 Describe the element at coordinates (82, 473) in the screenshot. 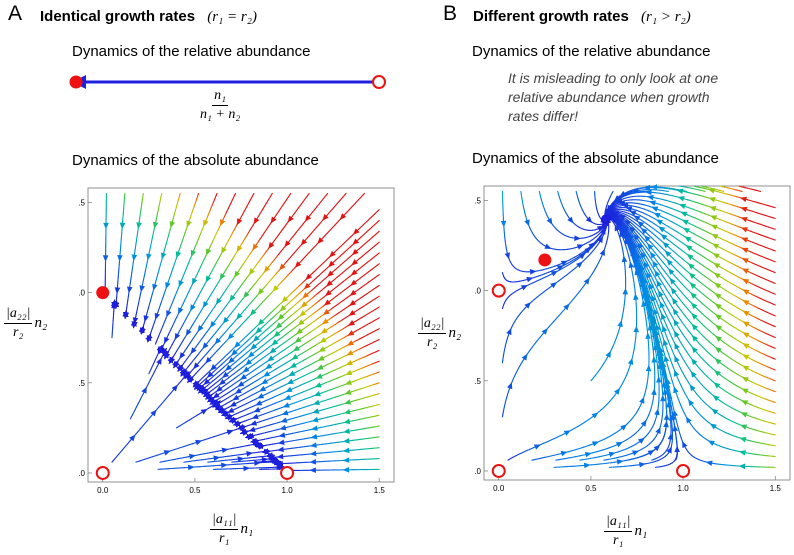

I see `y-tick-label: 0.0` at that location.